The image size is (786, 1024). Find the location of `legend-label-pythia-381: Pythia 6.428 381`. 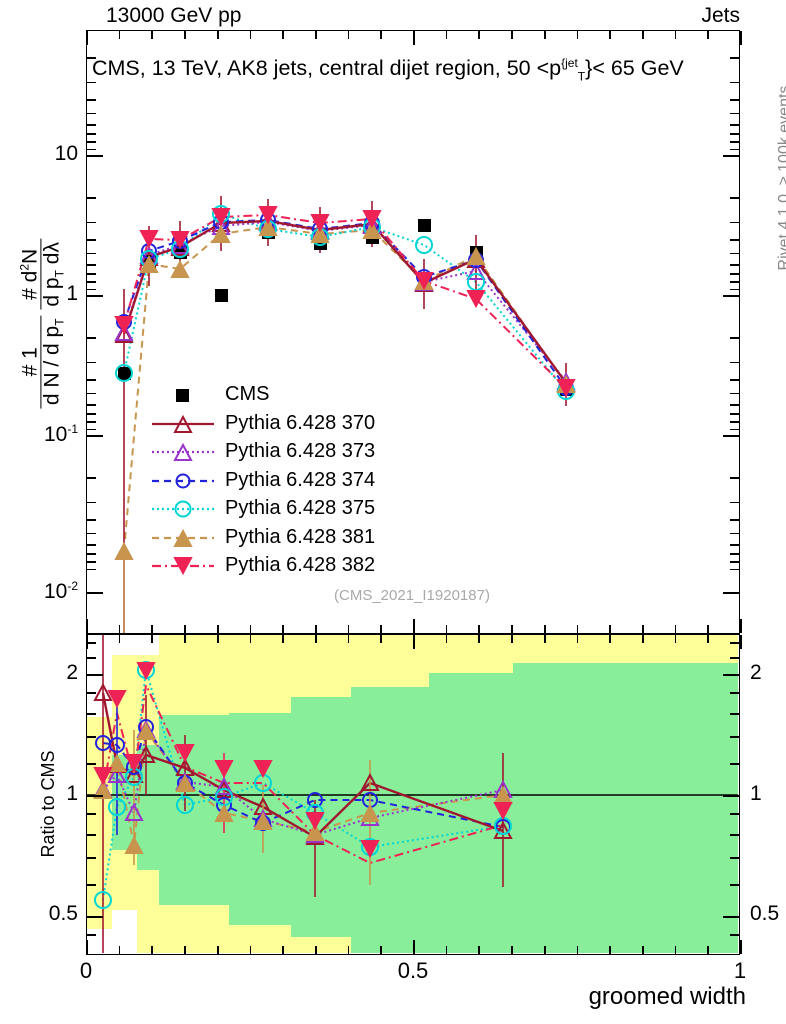

legend-label-pythia-381: Pythia 6.428 381 is located at coordinates (300, 536).